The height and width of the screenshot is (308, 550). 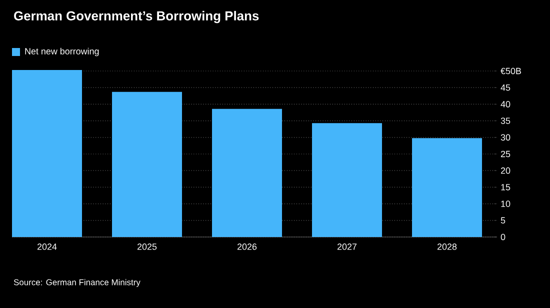 I want to click on y-tick-label: 35, so click(x=505, y=121).